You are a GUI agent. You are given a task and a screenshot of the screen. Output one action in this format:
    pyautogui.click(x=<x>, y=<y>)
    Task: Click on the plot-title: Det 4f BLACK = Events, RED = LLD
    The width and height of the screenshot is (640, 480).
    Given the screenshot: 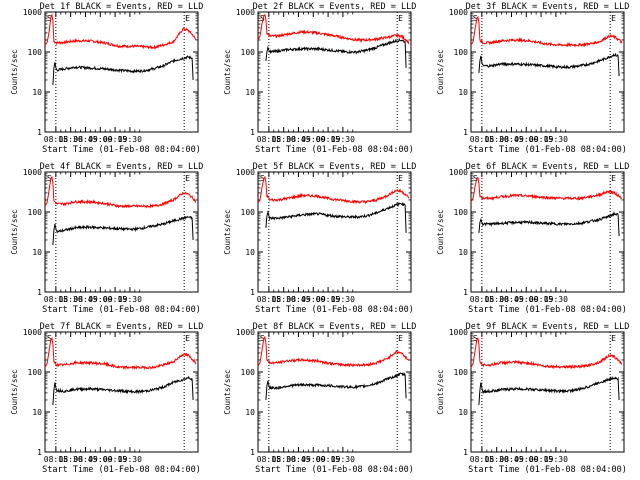 What is the action you would take?
    pyautogui.click(x=122, y=167)
    